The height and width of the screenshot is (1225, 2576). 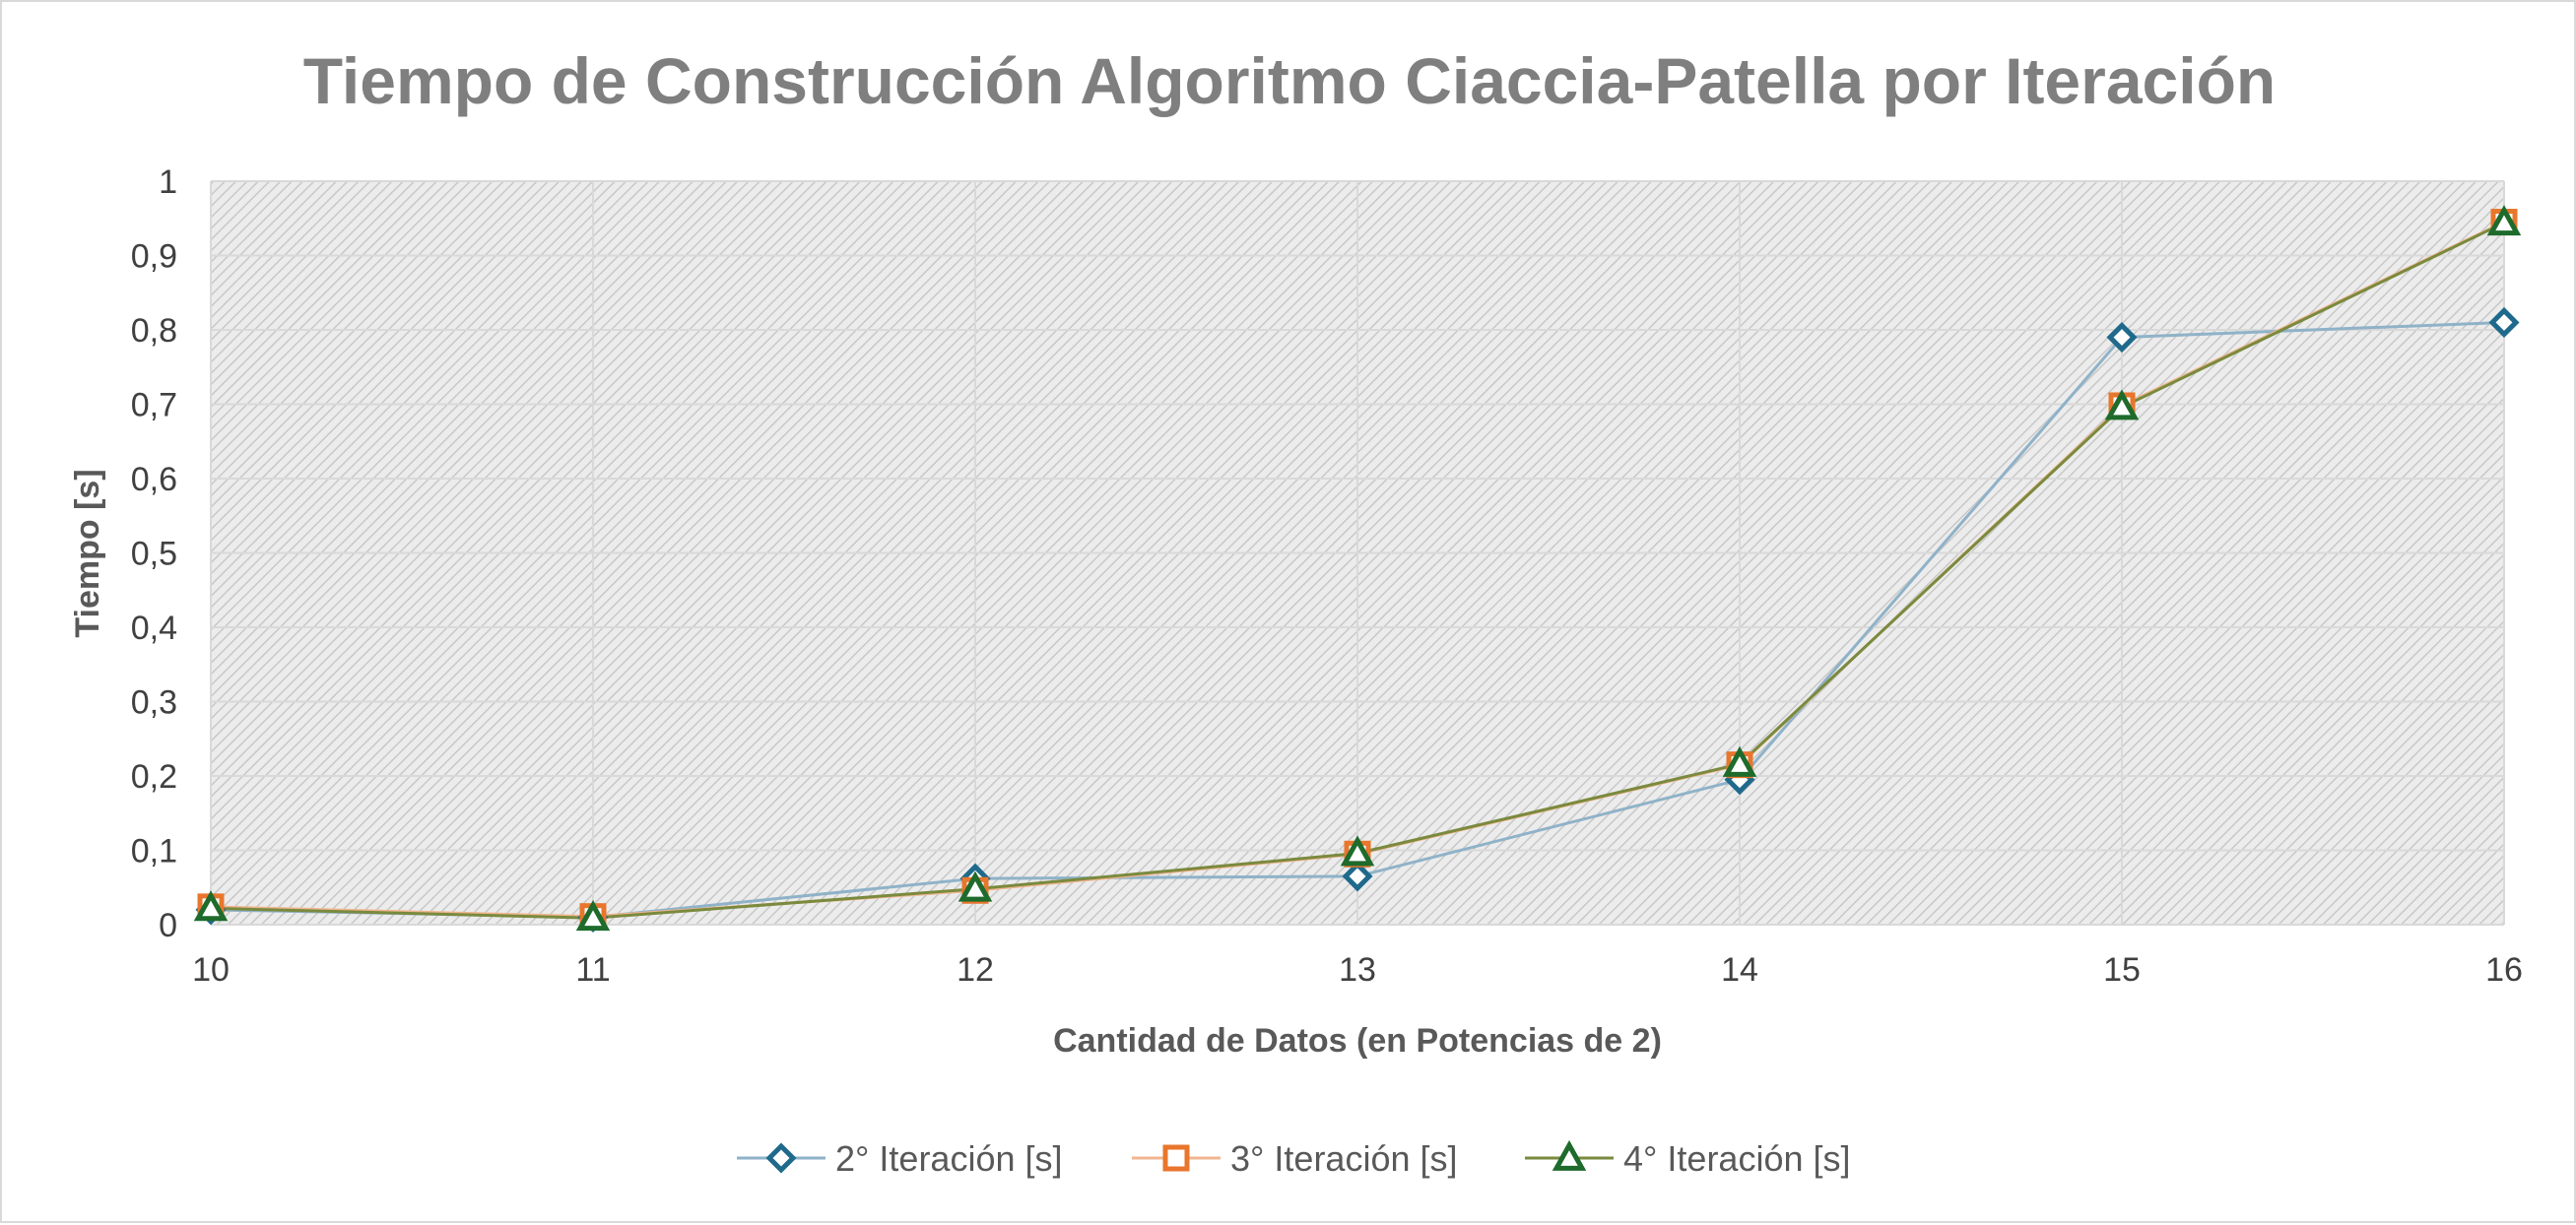 What do you see at coordinates (154, 703) in the screenshot?
I see `y-tick-label: 0,3` at bounding box center [154, 703].